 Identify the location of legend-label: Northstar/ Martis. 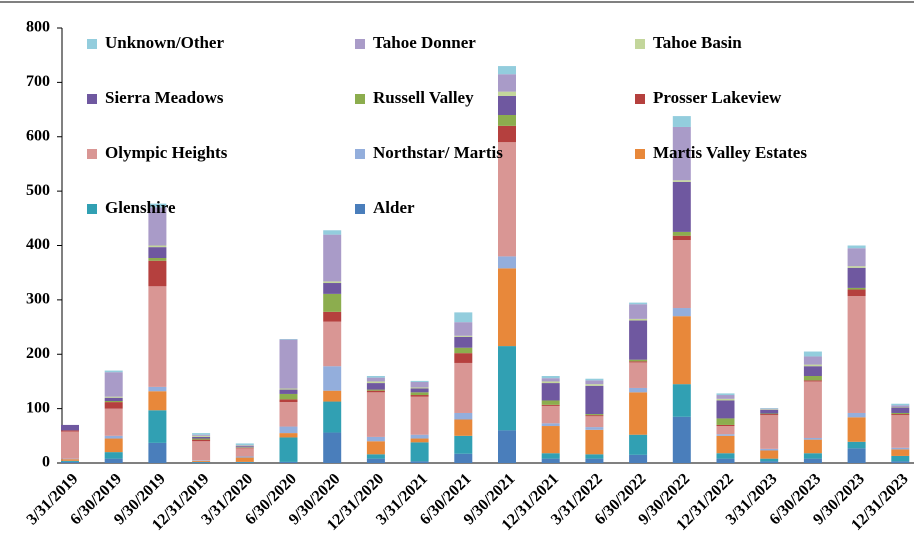
(438, 152).